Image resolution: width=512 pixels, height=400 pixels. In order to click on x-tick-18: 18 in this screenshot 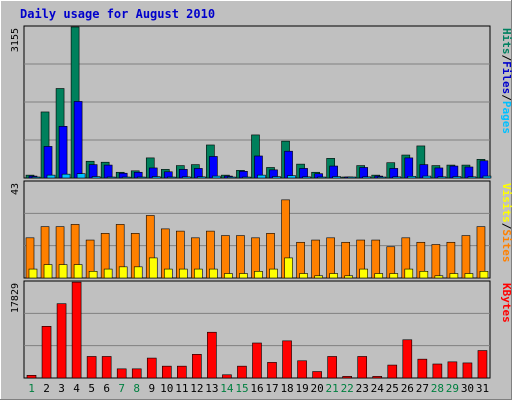, I will do `click(286, 388)`.